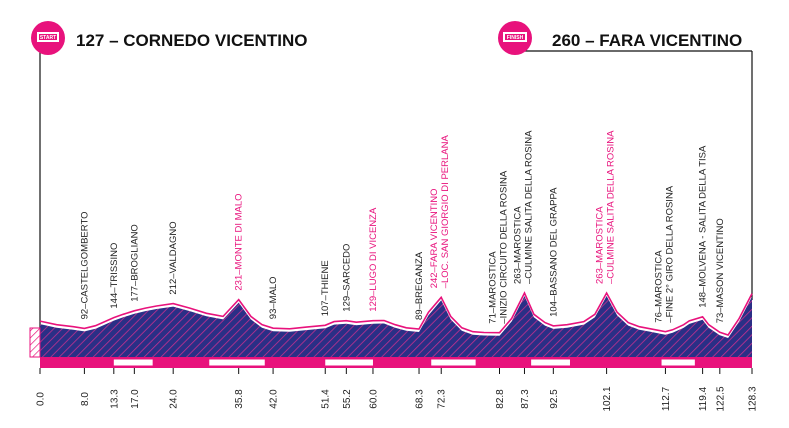  I want to click on waypoint-label: 212–VALDAGNO, so click(173, 257).